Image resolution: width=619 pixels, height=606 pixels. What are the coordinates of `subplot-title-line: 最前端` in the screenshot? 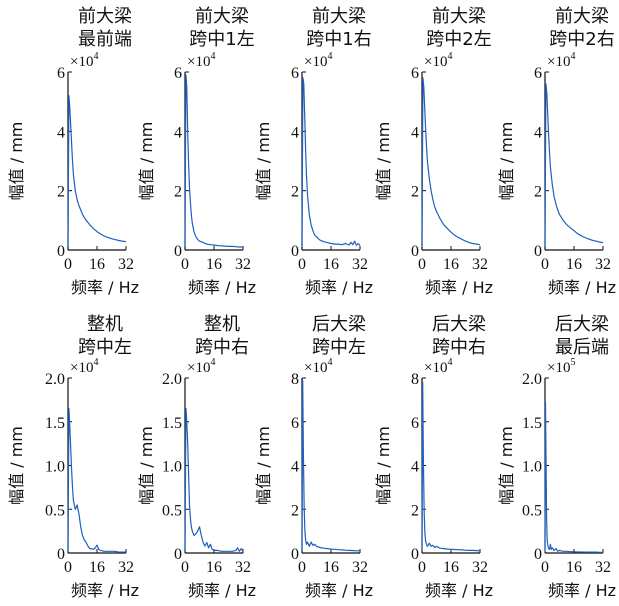 It's located at (105, 39).